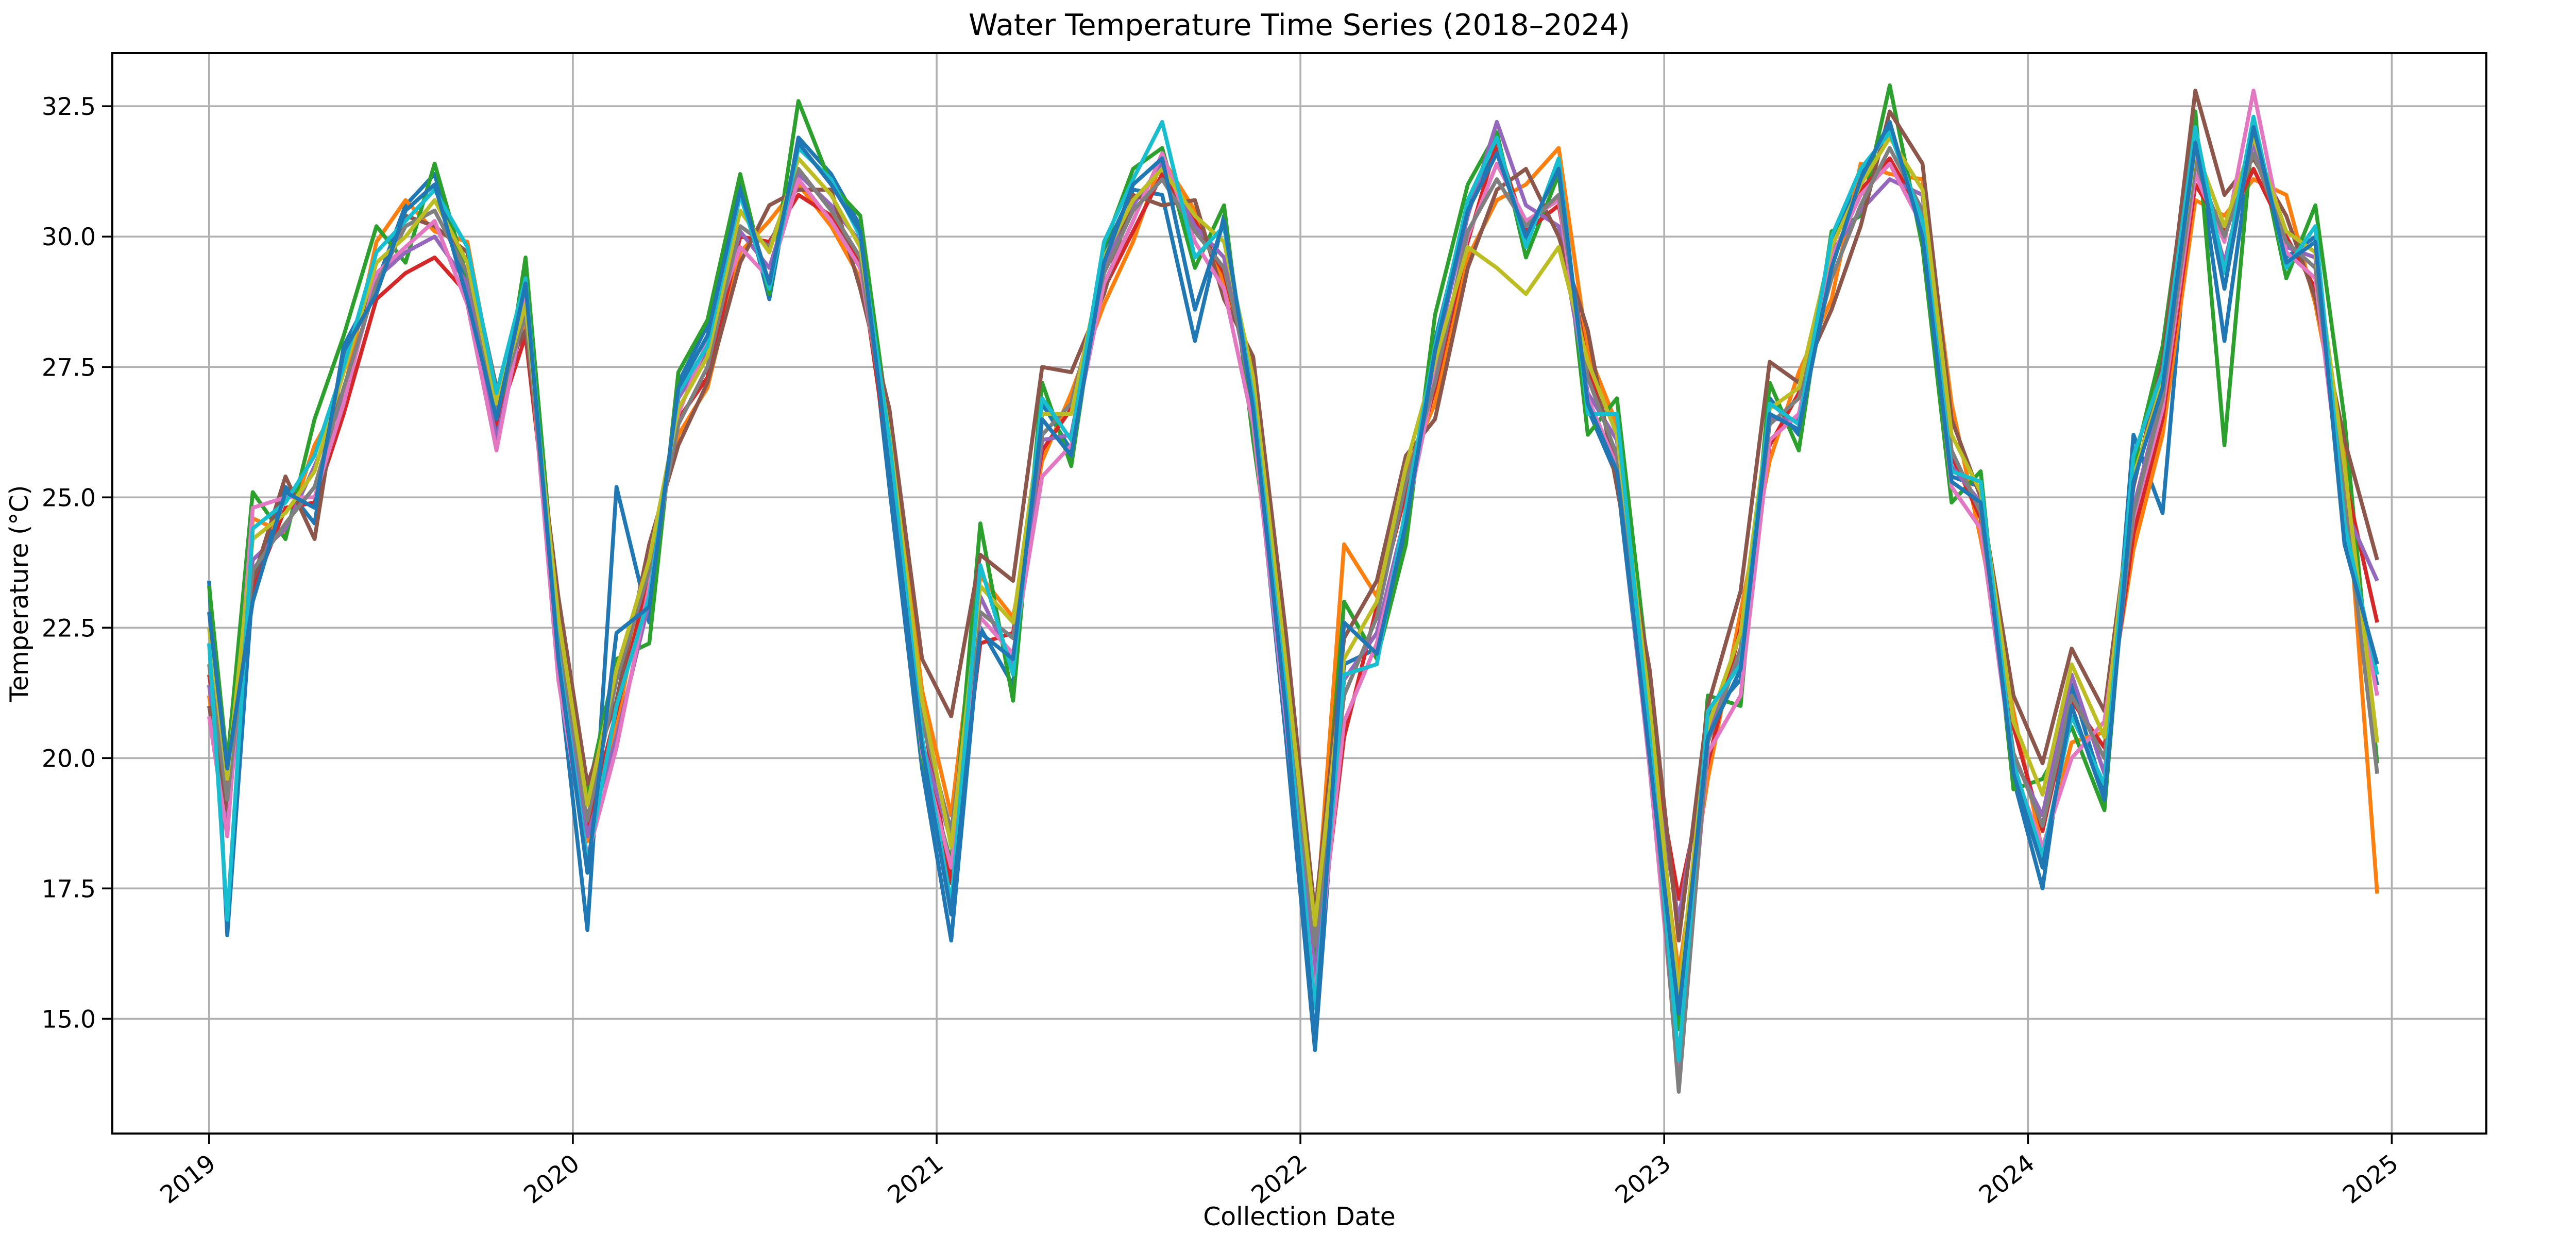 Image resolution: width=2576 pixels, height=1251 pixels. What do you see at coordinates (1299, 1216) in the screenshot?
I see `x-axis-label: Collection Date` at bounding box center [1299, 1216].